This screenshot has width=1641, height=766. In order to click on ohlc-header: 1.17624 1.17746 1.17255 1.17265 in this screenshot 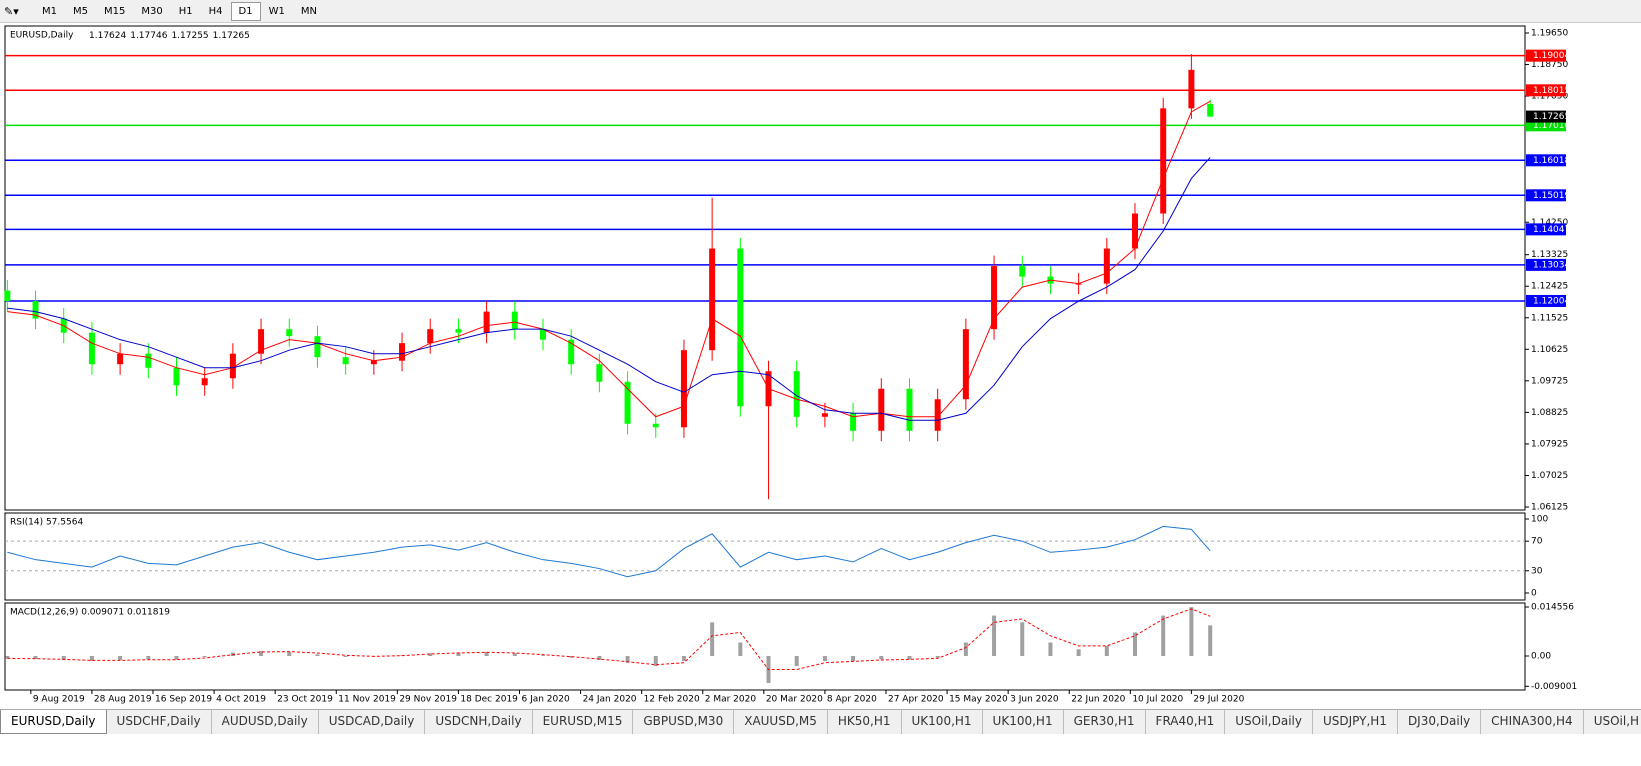, I will do `click(169, 36)`.